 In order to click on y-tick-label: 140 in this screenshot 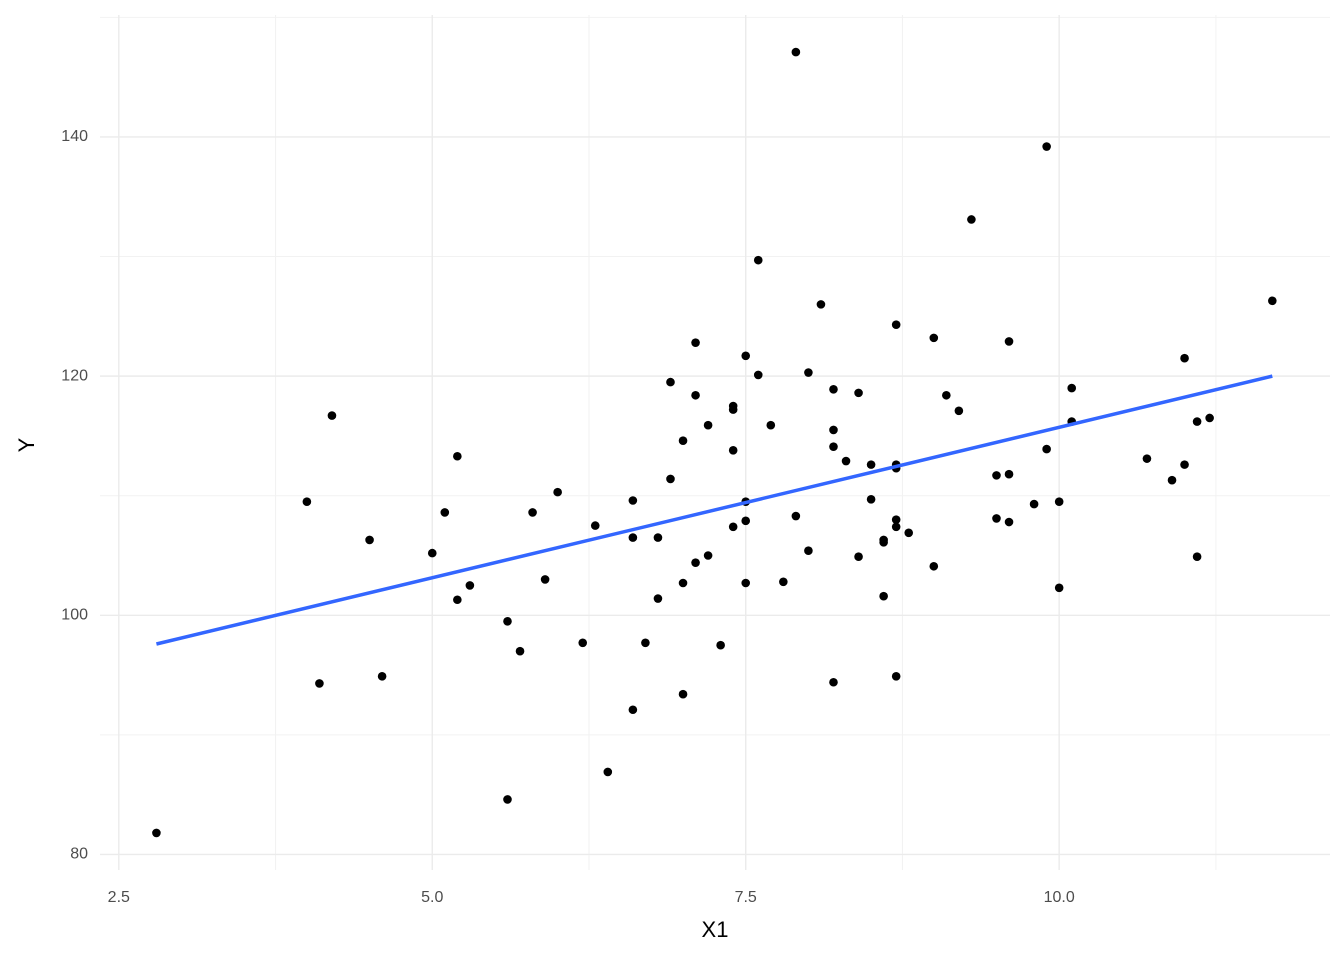, I will do `click(74, 136)`.